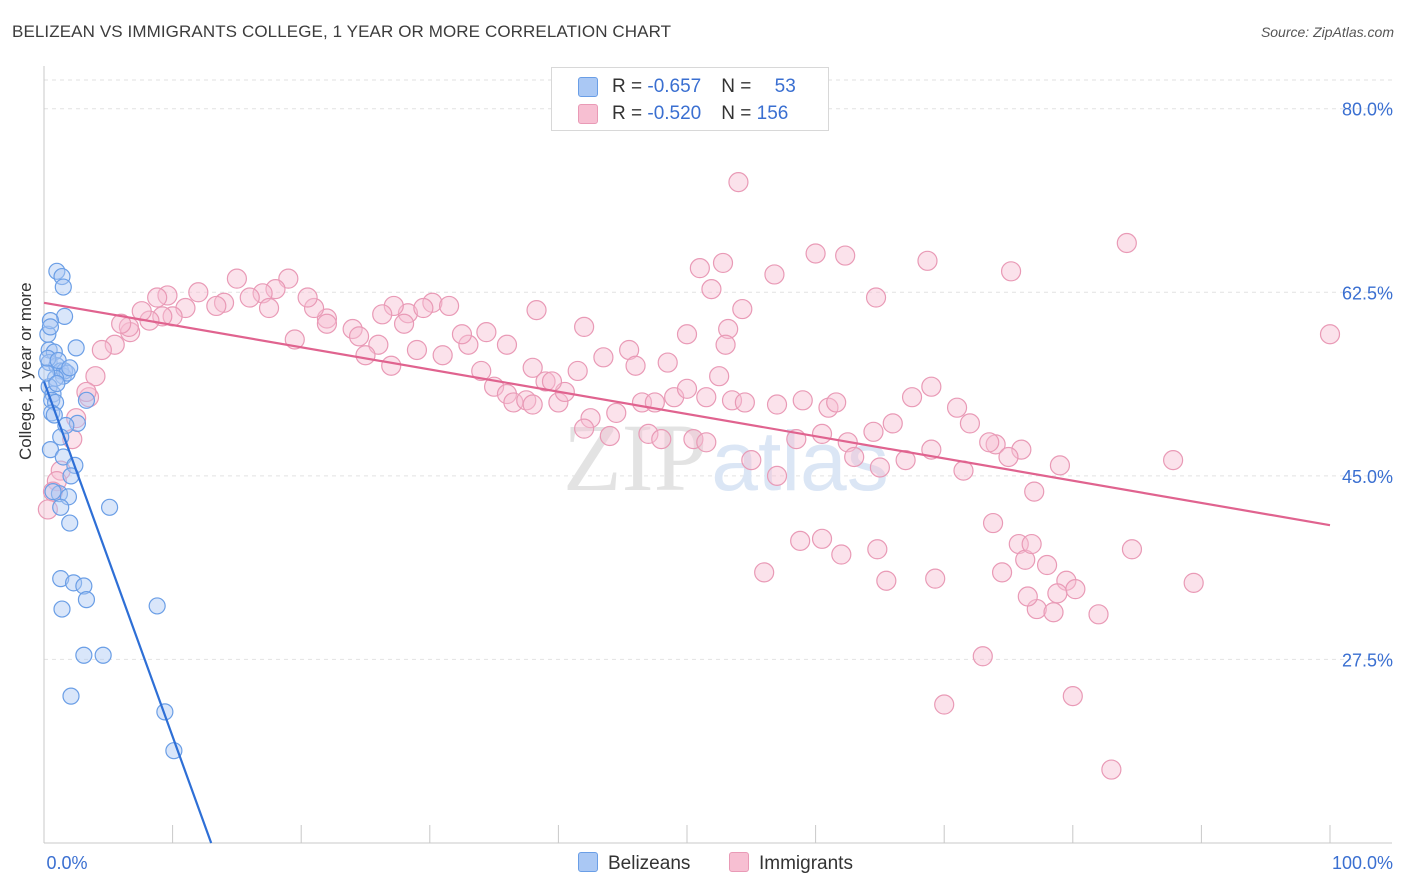 This screenshot has width=1406, height=892. I want to click on bottom-legend-immigrants: Immigrants, so click(791, 863).